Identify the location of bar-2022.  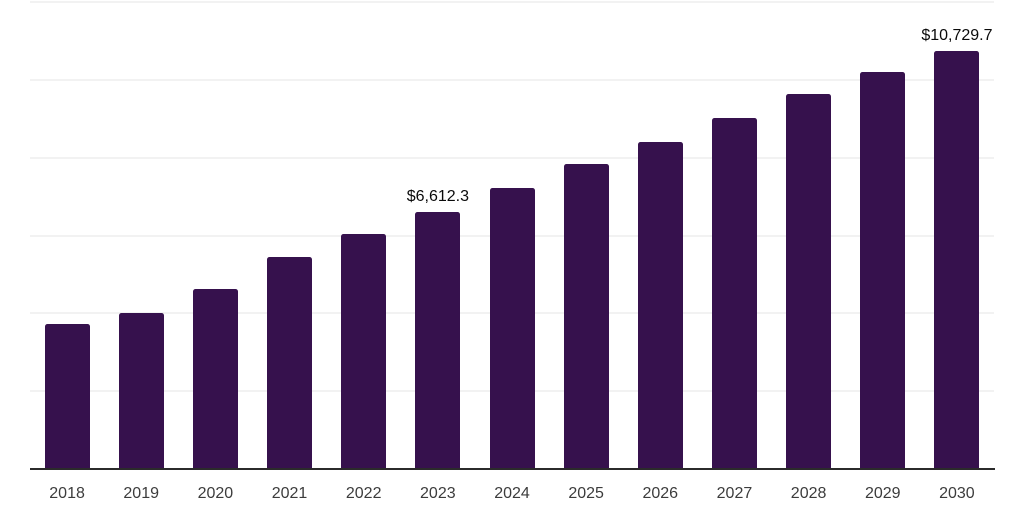
(364, 351).